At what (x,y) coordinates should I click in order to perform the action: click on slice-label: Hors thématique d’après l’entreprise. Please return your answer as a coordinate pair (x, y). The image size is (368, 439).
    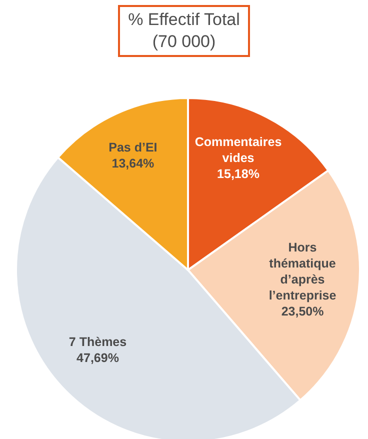
    Looking at the image, I should click on (302, 271).